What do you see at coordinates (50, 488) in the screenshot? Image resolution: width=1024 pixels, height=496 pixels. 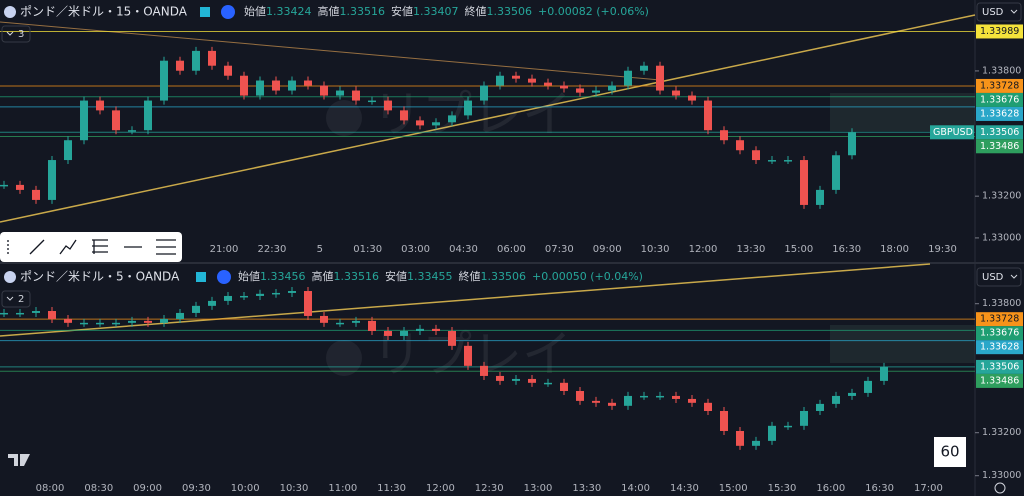 I see `x-tick-label: 08:00` at bounding box center [50, 488].